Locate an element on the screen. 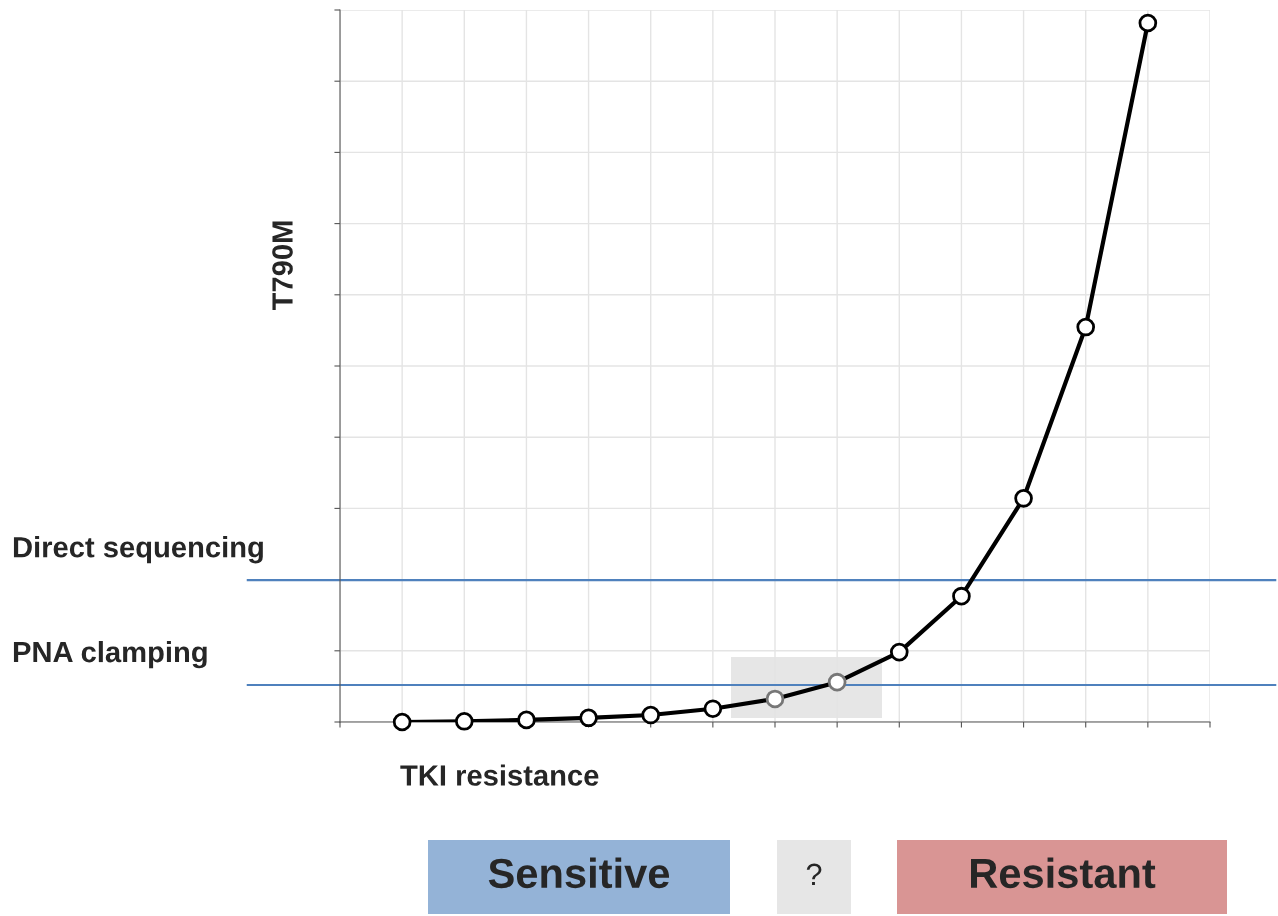 The image size is (1278, 916). text: Resistant is located at coordinates (1063, 873).